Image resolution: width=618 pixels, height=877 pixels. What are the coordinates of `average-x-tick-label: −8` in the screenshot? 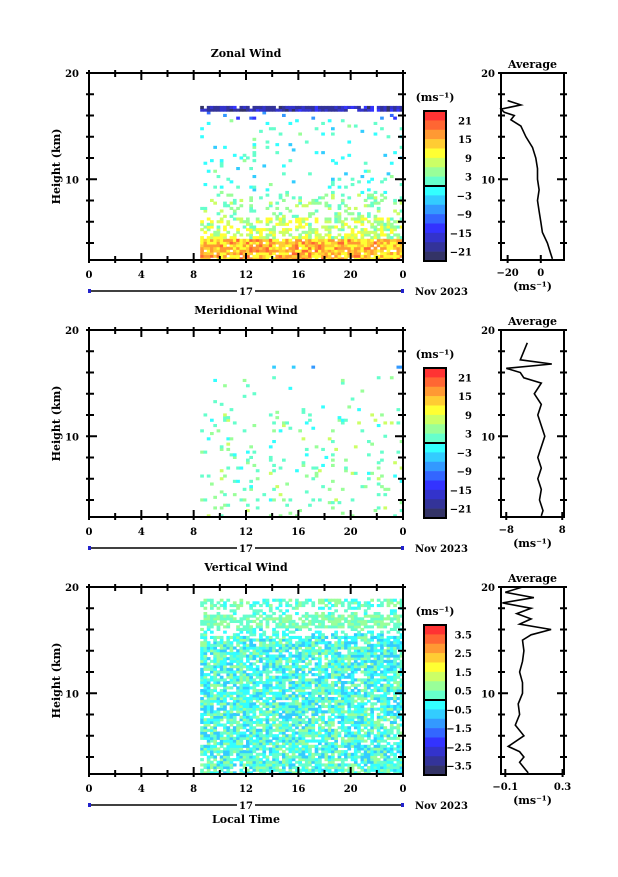 It's located at (506, 530).